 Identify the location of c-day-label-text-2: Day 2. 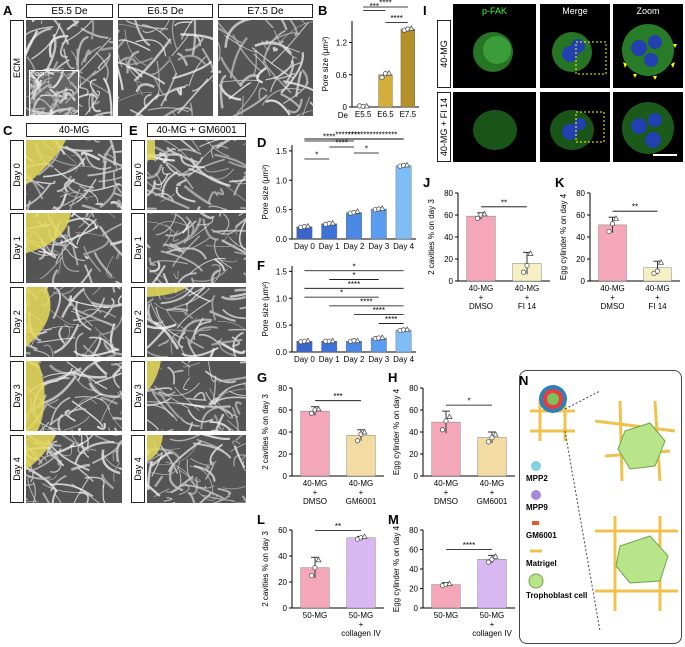
(17, 322).